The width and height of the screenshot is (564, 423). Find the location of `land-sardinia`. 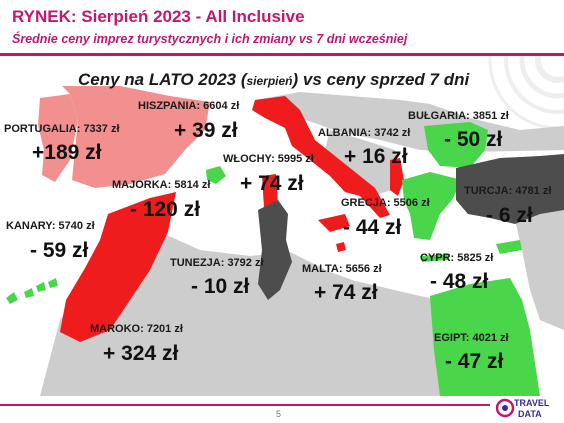

land-sardinia is located at coordinates (270, 191).